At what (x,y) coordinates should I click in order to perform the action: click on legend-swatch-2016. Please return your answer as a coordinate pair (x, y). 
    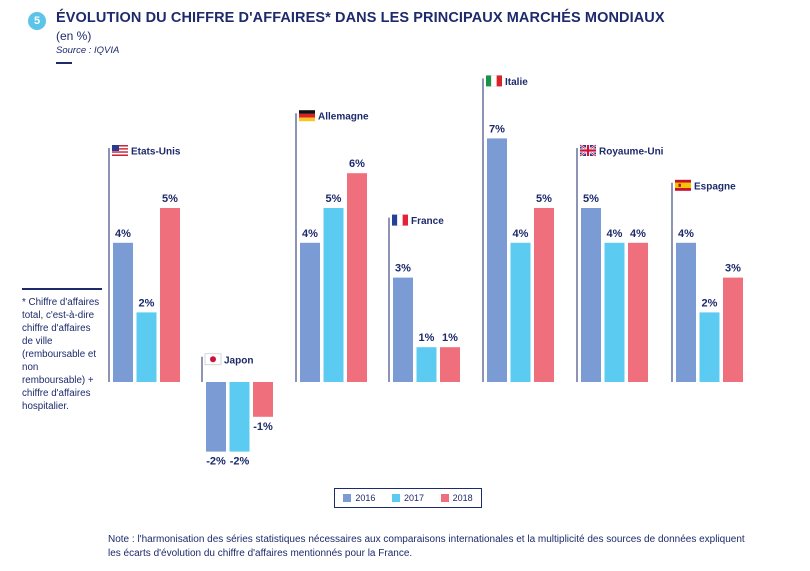
    Looking at the image, I should click on (347, 498).